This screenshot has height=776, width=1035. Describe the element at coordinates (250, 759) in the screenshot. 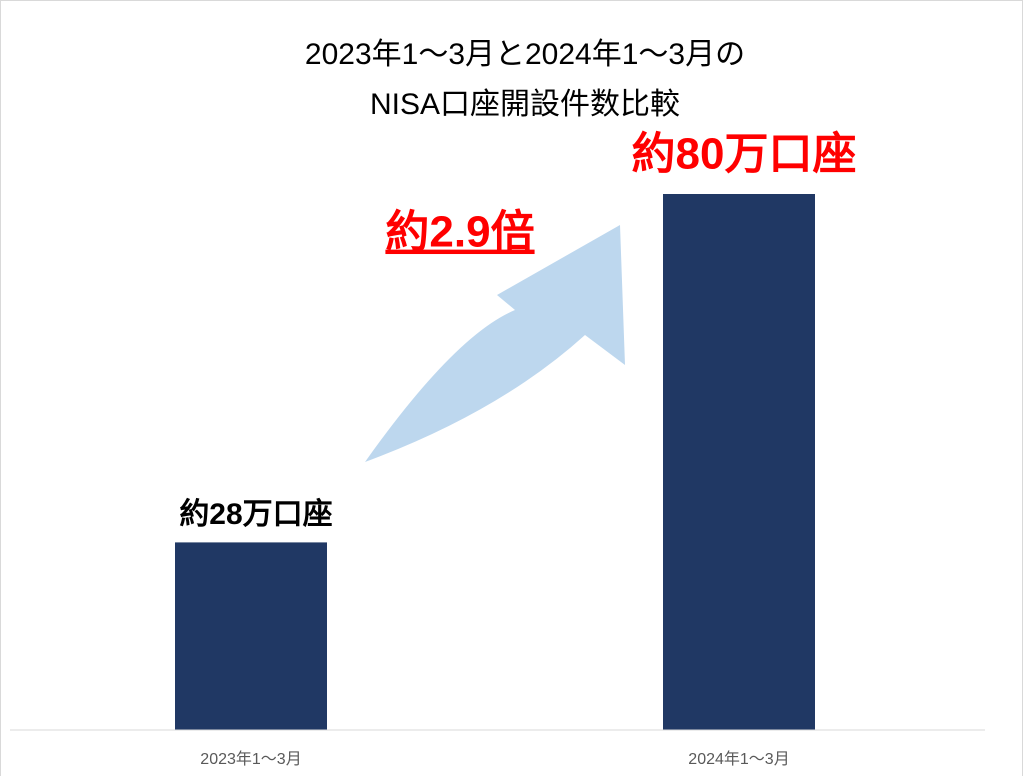

I see `x-tick-label: 2023年1～3月` at that location.